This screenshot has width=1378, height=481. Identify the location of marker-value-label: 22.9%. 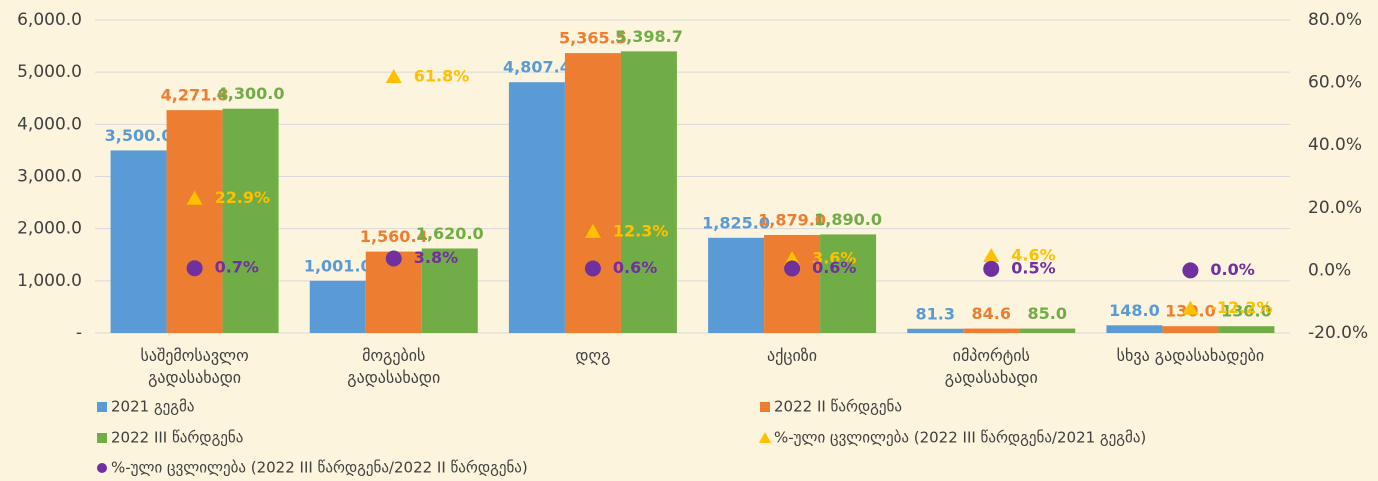
(243, 197).